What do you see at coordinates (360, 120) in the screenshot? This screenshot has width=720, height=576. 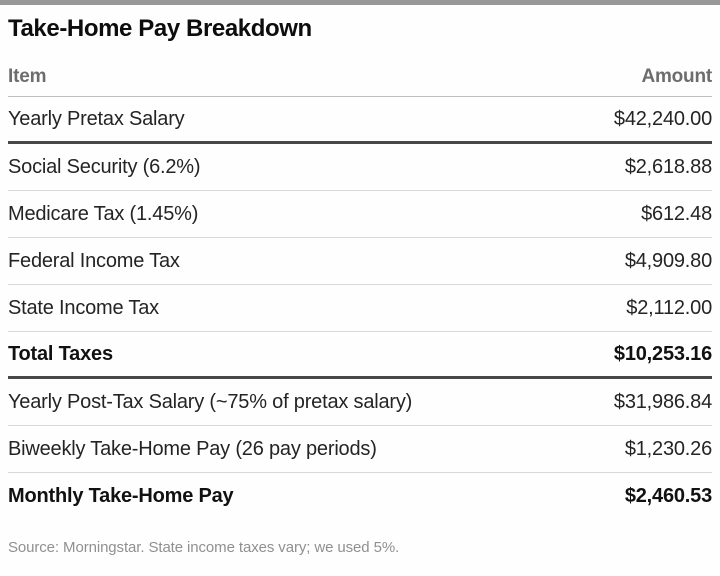 I see `table-row: Yearly Pretax Salary $42,240.00` at bounding box center [360, 120].